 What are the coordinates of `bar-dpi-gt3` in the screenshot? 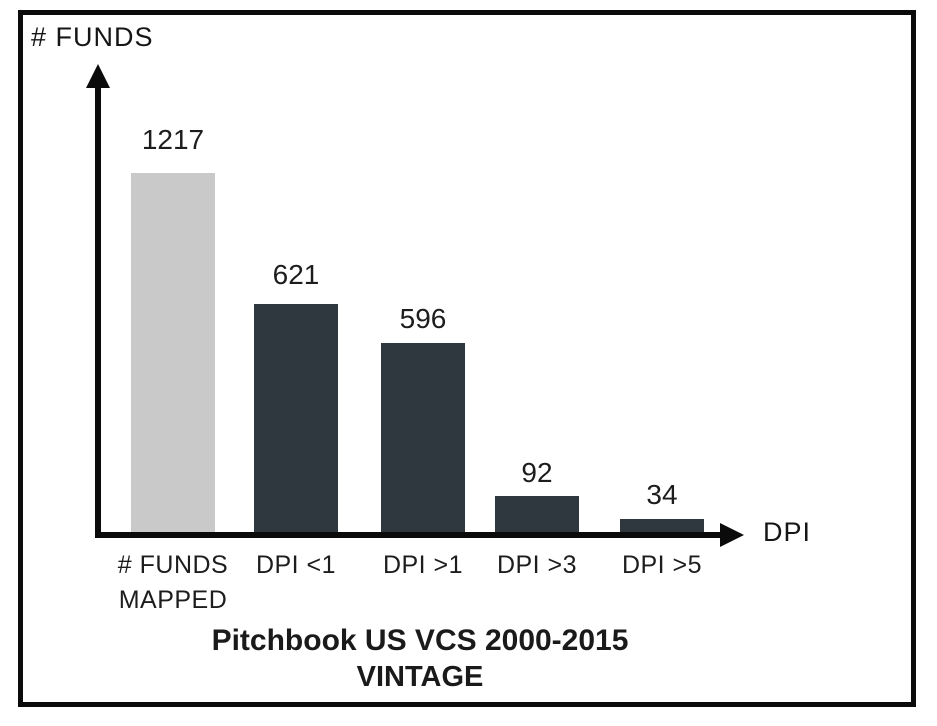 It's located at (537, 516).